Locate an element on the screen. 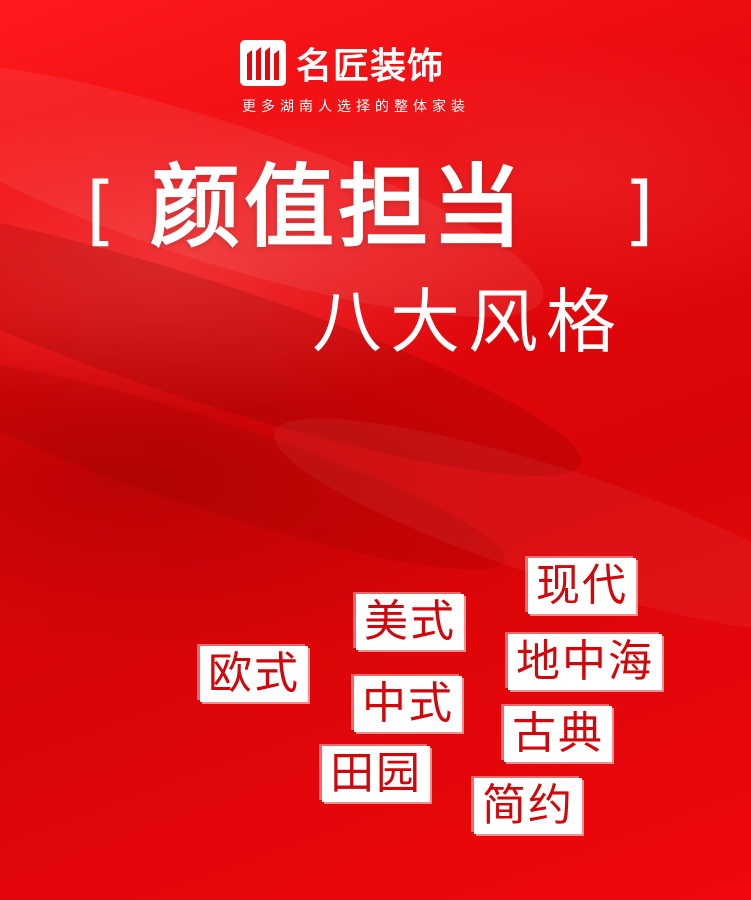  brand-slogan: 更多湖南人选择的整体家装 is located at coordinates (356, 107).